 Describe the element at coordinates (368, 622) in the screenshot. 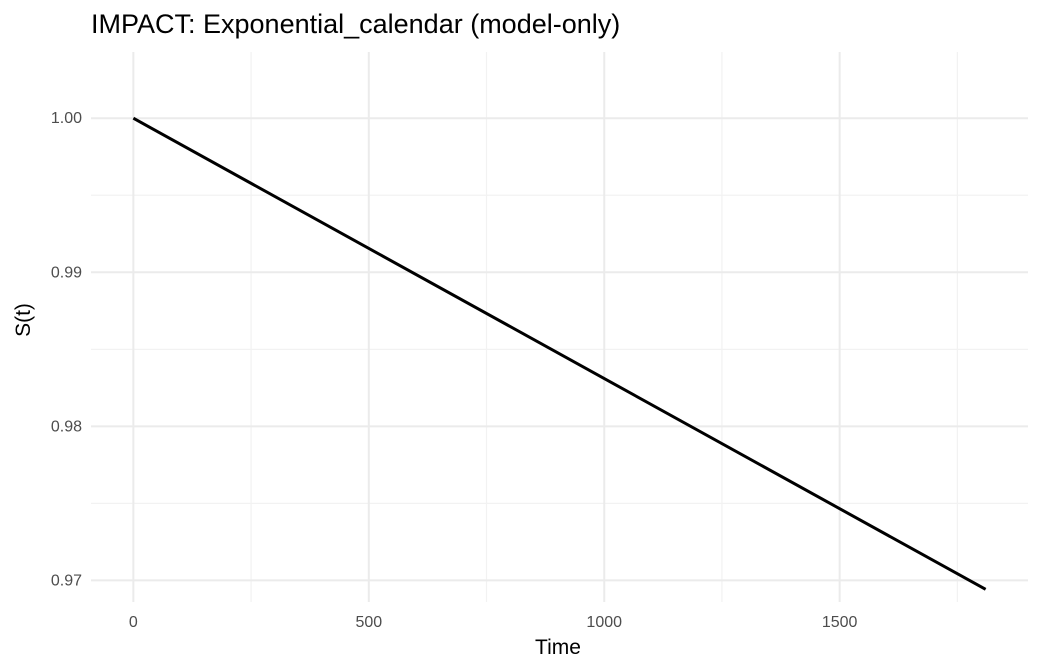

I see `x-tick-label: 500` at that location.